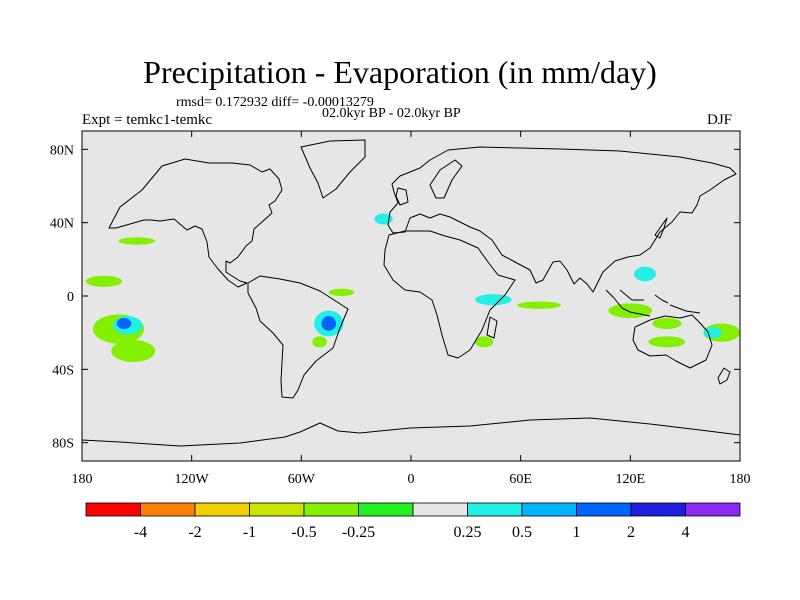  What do you see at coordinates (411, 479) in the screenshot?
I see `x-tick-label-3: 0` at bounding box center [411, 479].